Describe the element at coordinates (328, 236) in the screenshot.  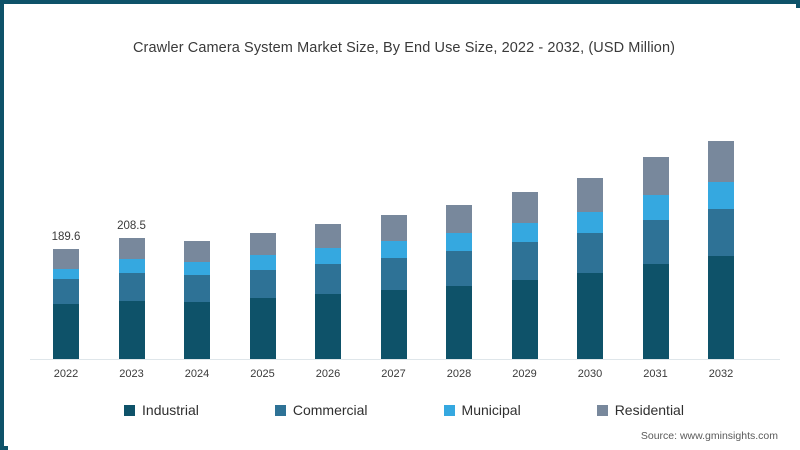
I see `bar-segment-residential-2026` at that location.